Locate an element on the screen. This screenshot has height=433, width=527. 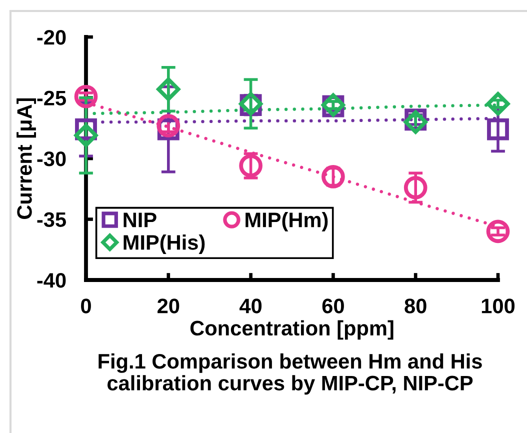
legend-label: NIP is located at coordinates (140, 220).